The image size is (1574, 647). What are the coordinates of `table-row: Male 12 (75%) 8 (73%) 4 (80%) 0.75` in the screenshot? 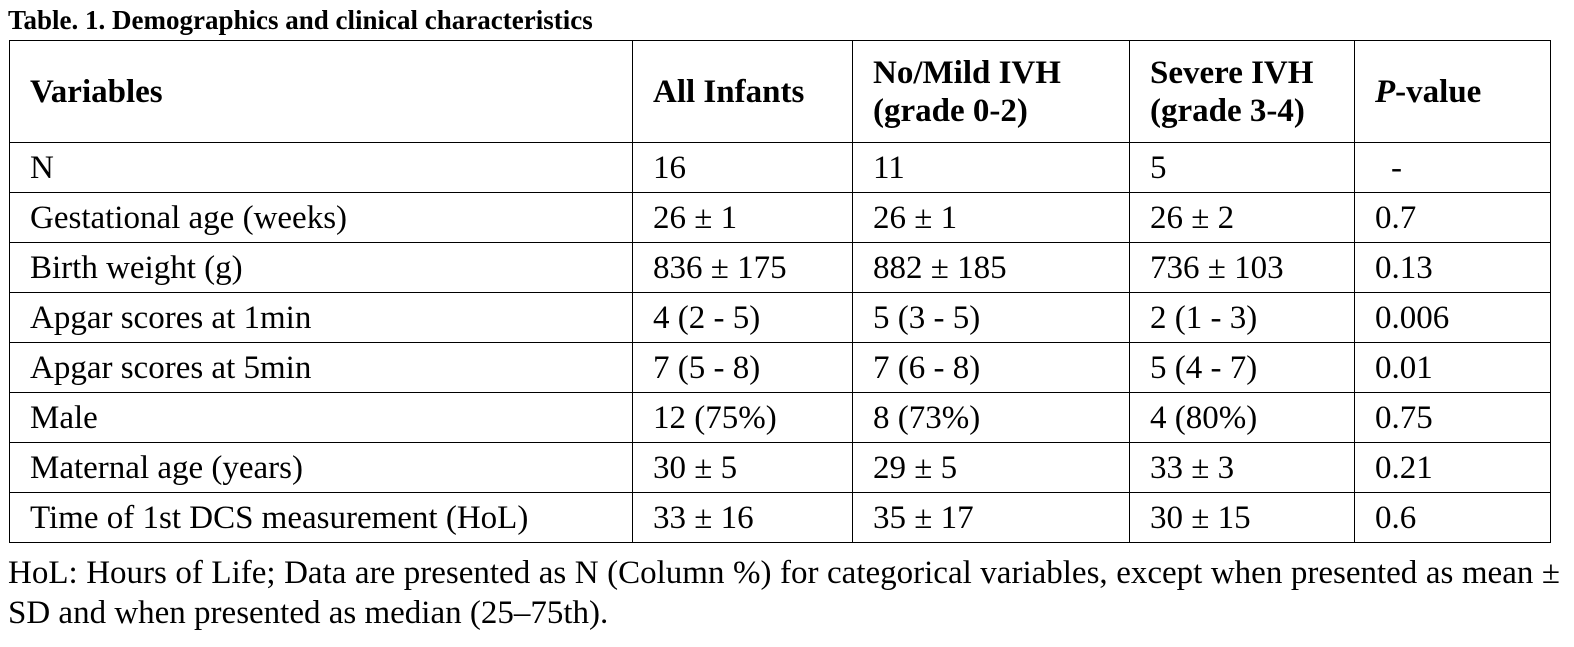 It's located at (780, 417).